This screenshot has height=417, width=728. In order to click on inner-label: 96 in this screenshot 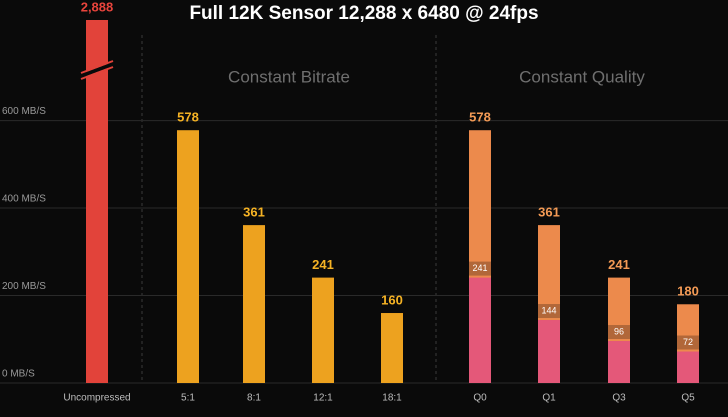, I will do `click(619, 331)`.